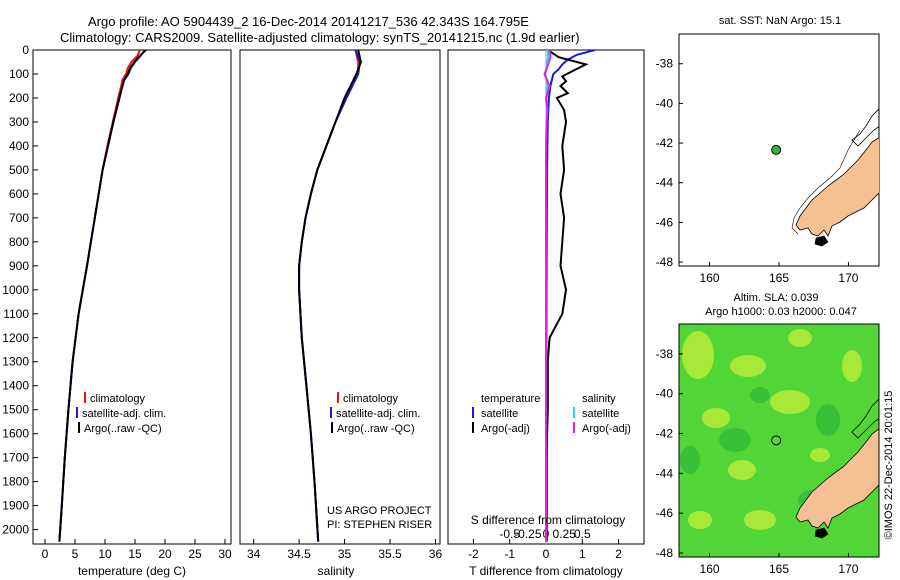  What do you see at coordinates (15, 482) in the screenshot?
I see `depth-tick-label: 1800` at bounding box center [15, 482].